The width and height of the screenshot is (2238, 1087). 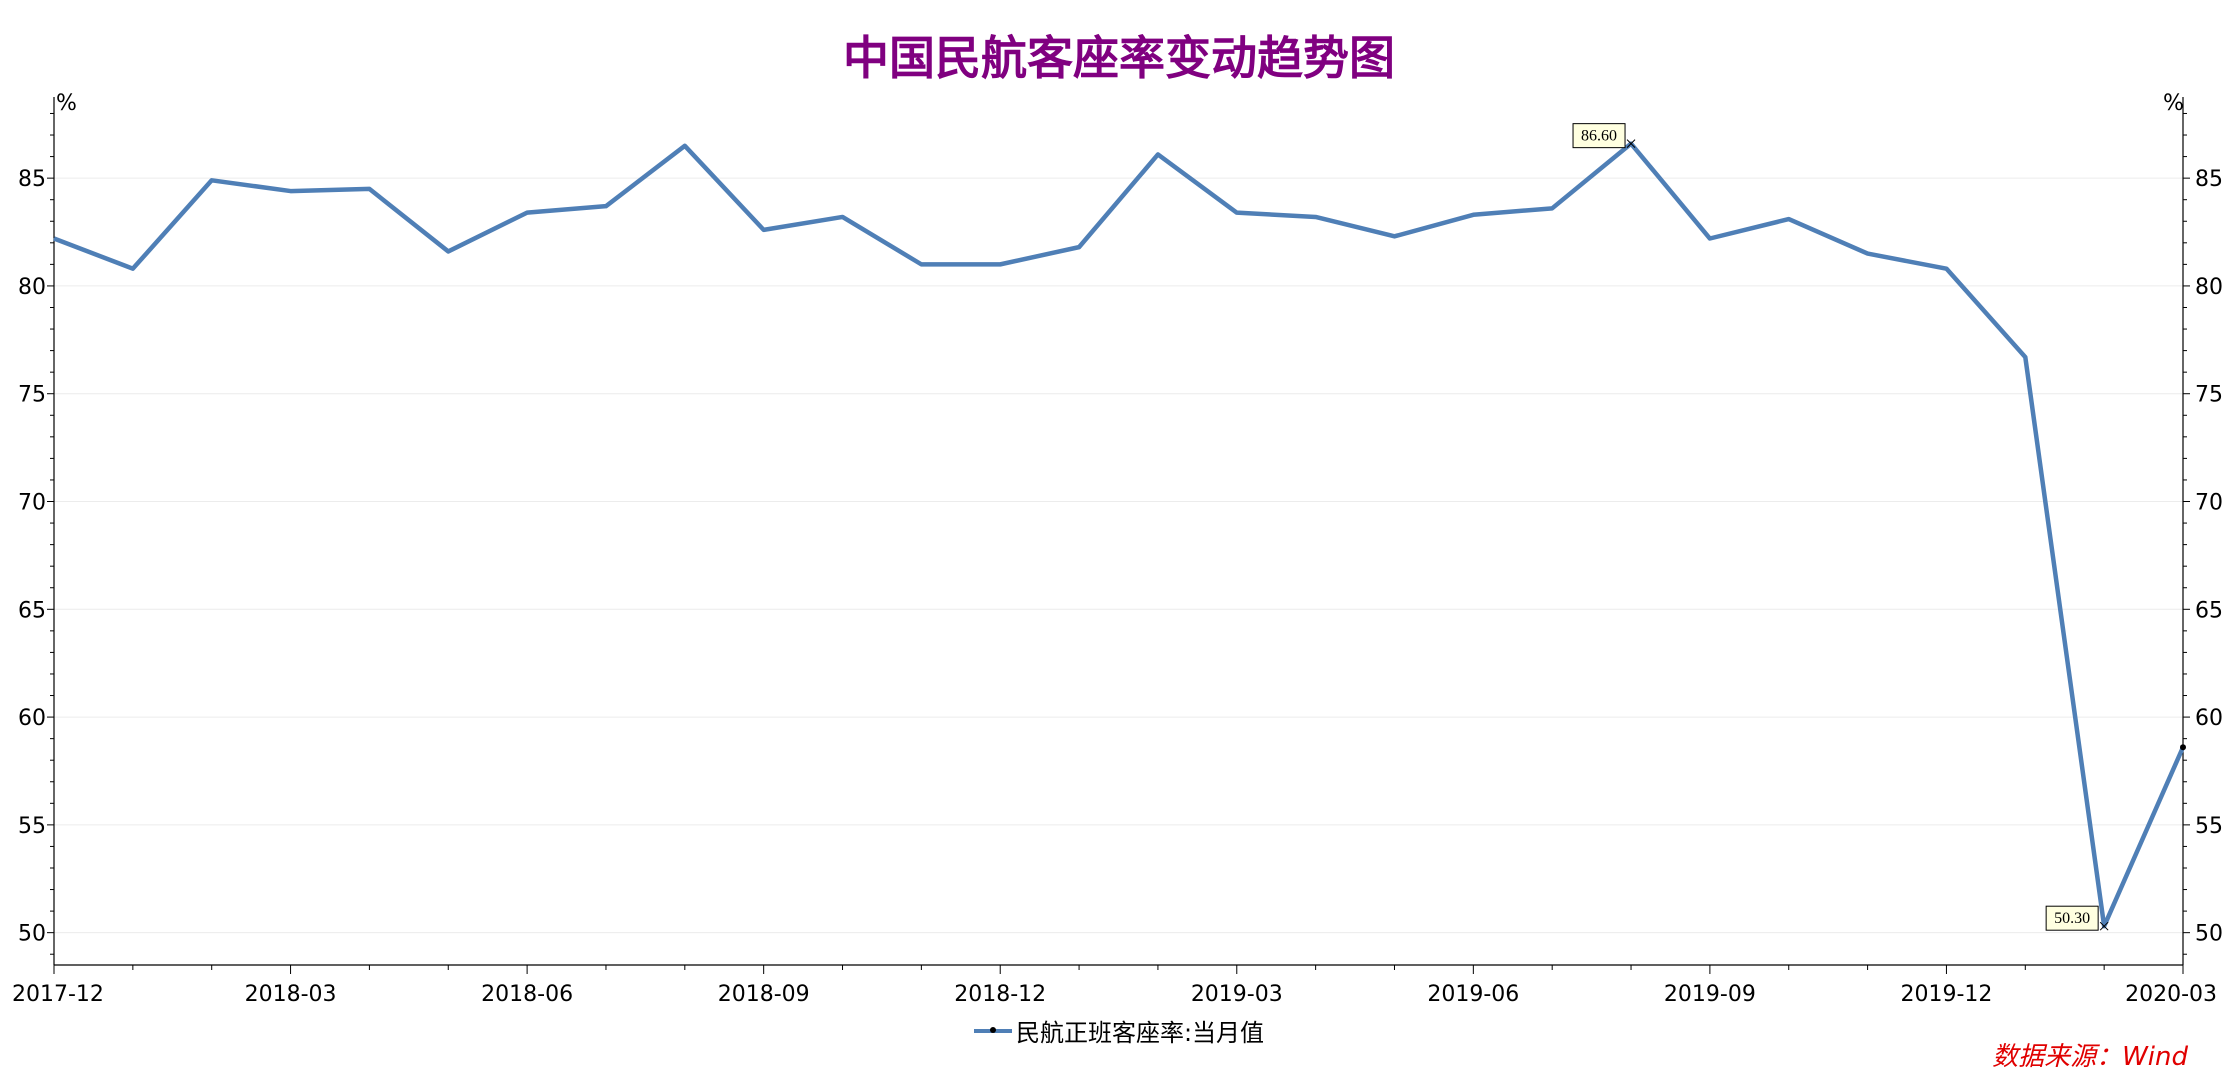 What do you see at coordinates (2209, 503) in the screenshot?
I see `y-tick-label-right: 70` at bounding box center [2209, 503].